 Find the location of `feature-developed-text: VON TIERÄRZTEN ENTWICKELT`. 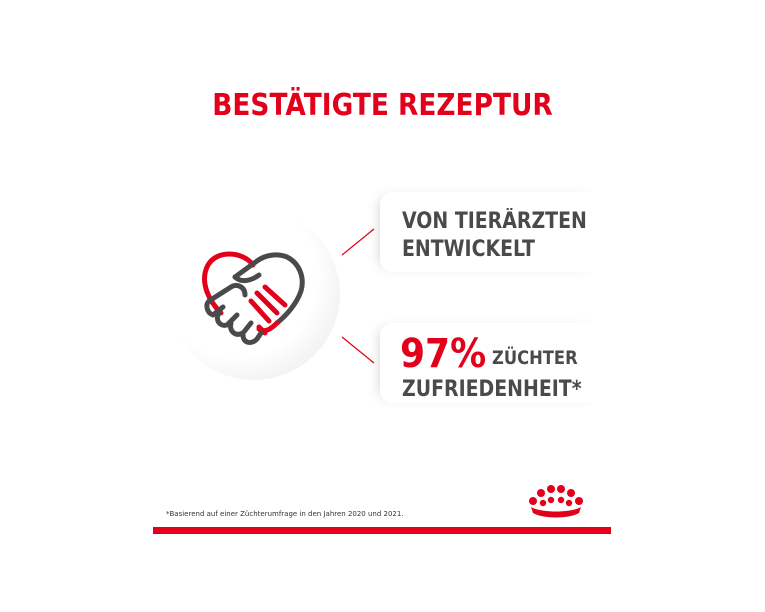

feature-developed-text: VON TIERÄRZTEN ENTWICKELT is located at coordinates (494, 236).